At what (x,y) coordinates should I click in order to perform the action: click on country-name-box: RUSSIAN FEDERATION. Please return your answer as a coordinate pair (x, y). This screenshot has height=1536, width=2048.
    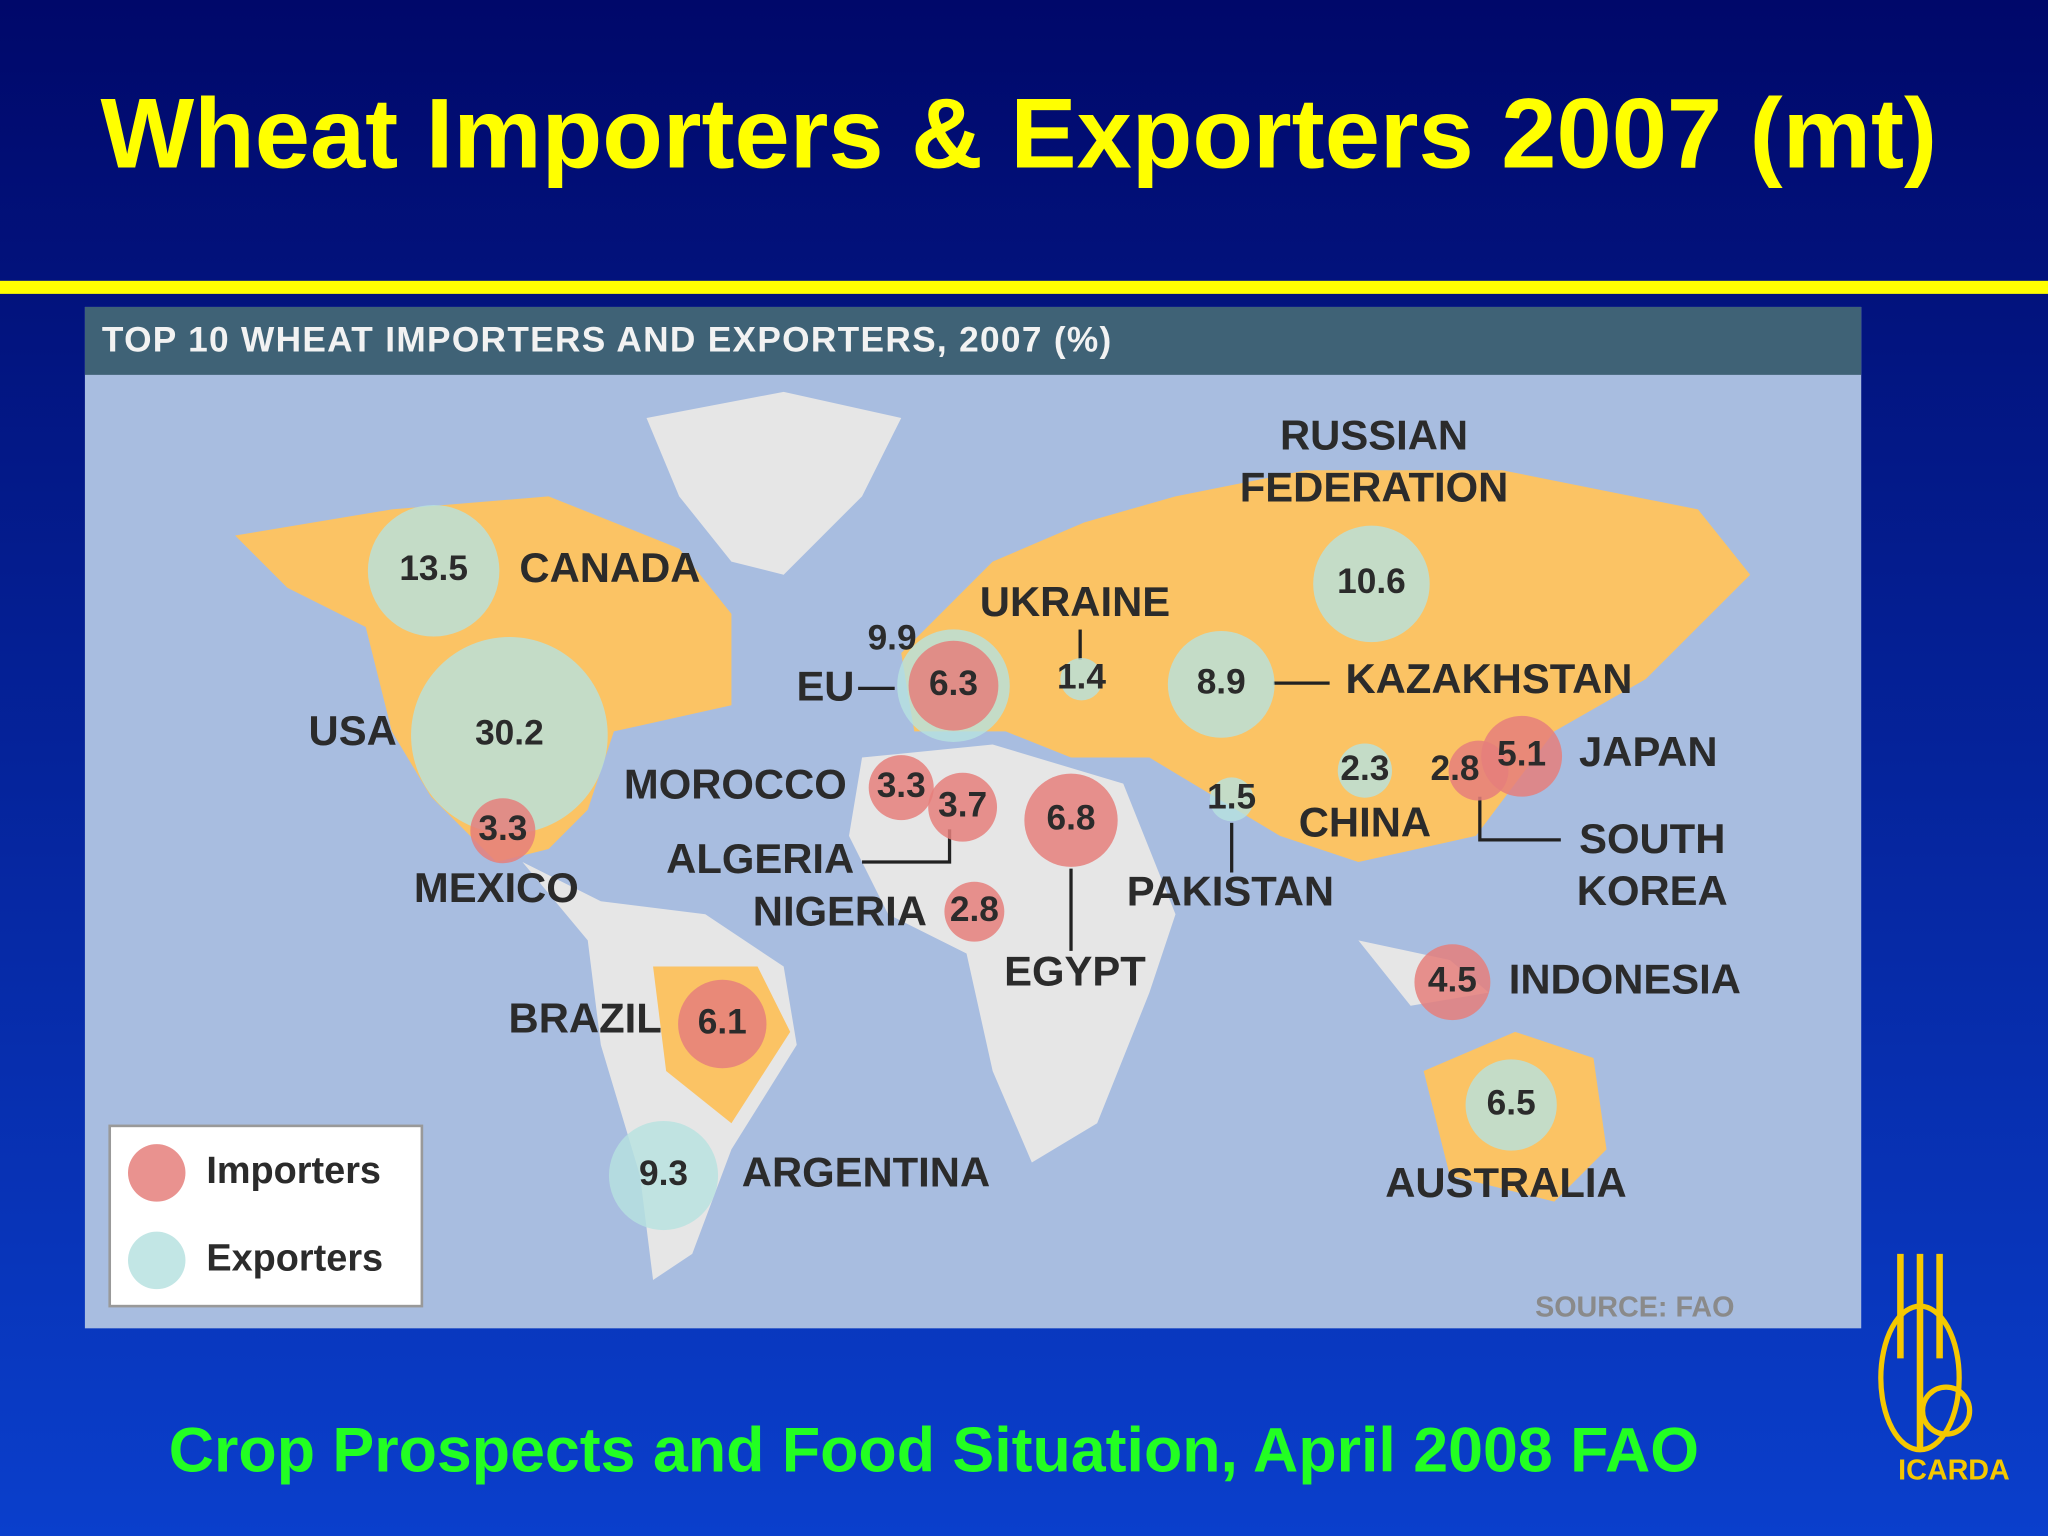
    Looking at the image, I should click on (1374, 461).